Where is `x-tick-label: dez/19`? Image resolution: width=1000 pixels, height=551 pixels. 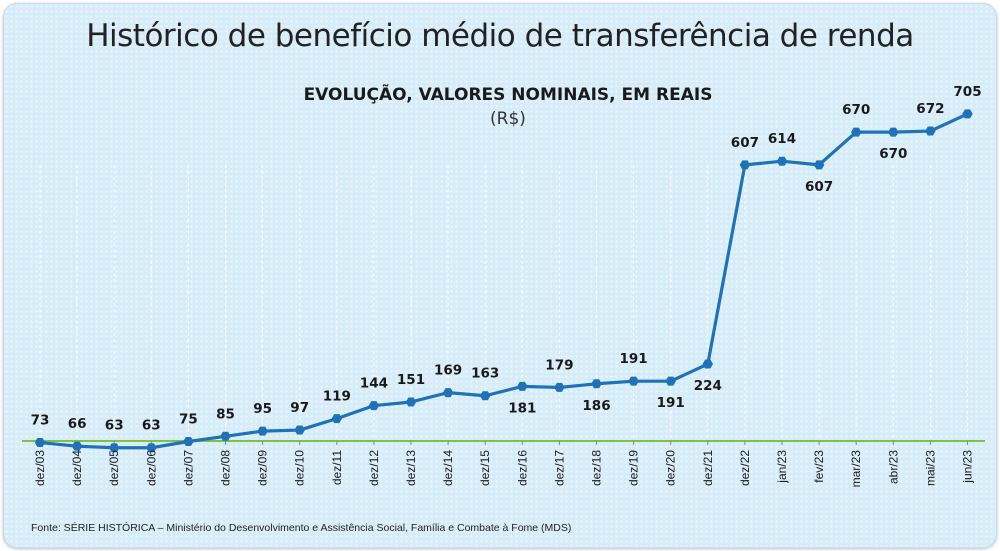
x-tick-label: dez/19 is located at coordinates (634, 468).